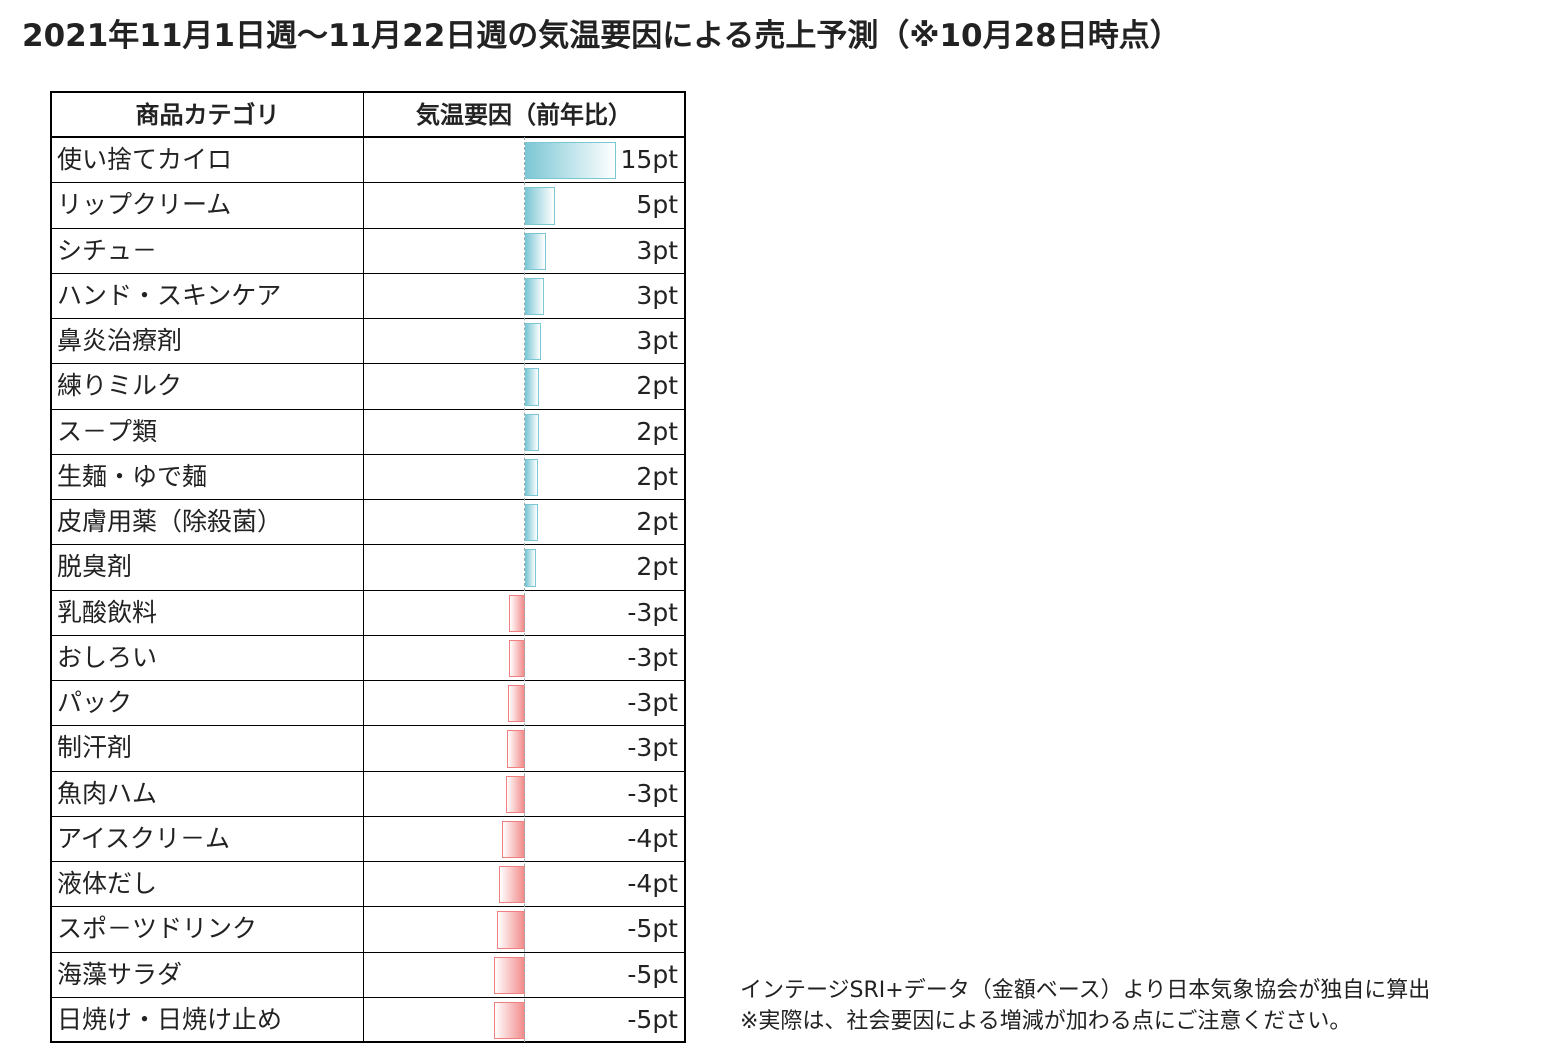  What do you see at coordinates (207, 657) in the screenshot?
I see `category-cell: おしろい` at bounding box center [207, 657].